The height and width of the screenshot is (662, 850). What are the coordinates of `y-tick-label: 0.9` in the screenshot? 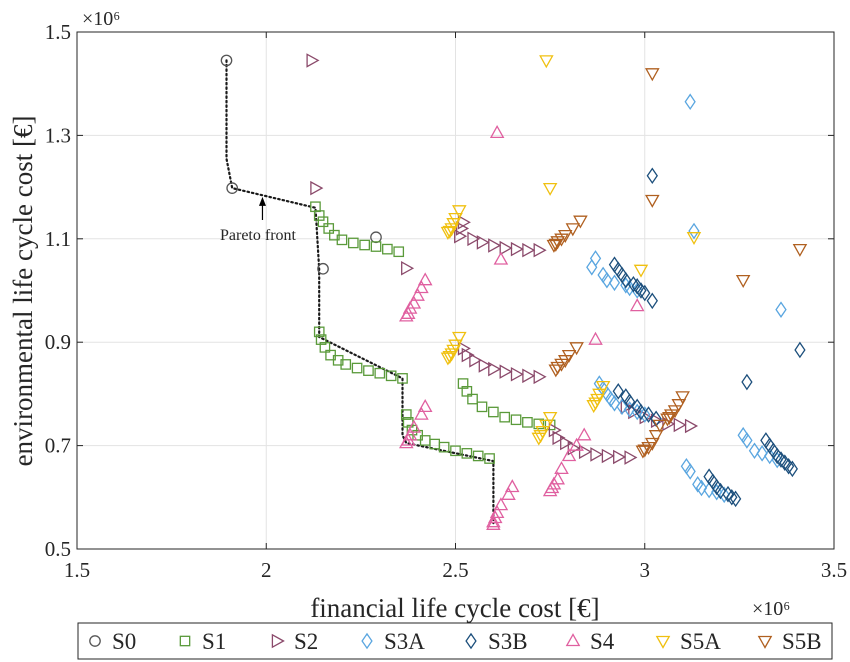 It's located at (58, 342).